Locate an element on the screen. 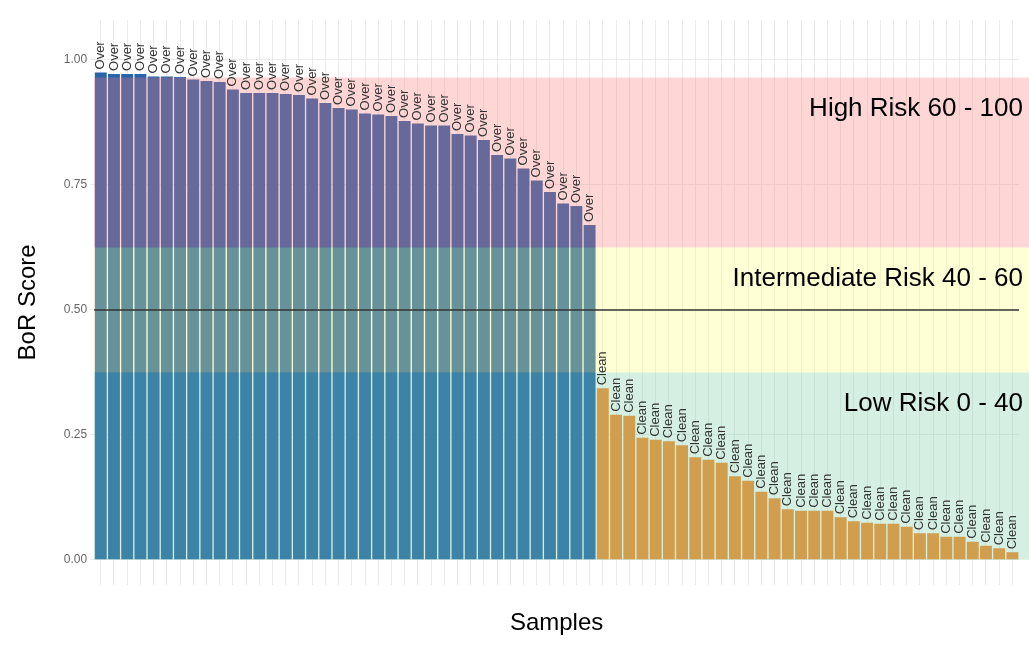 This screenshot has height=646, width=1029. band-label: High Risk 60 - 100 is located at coordinates (916, 106).